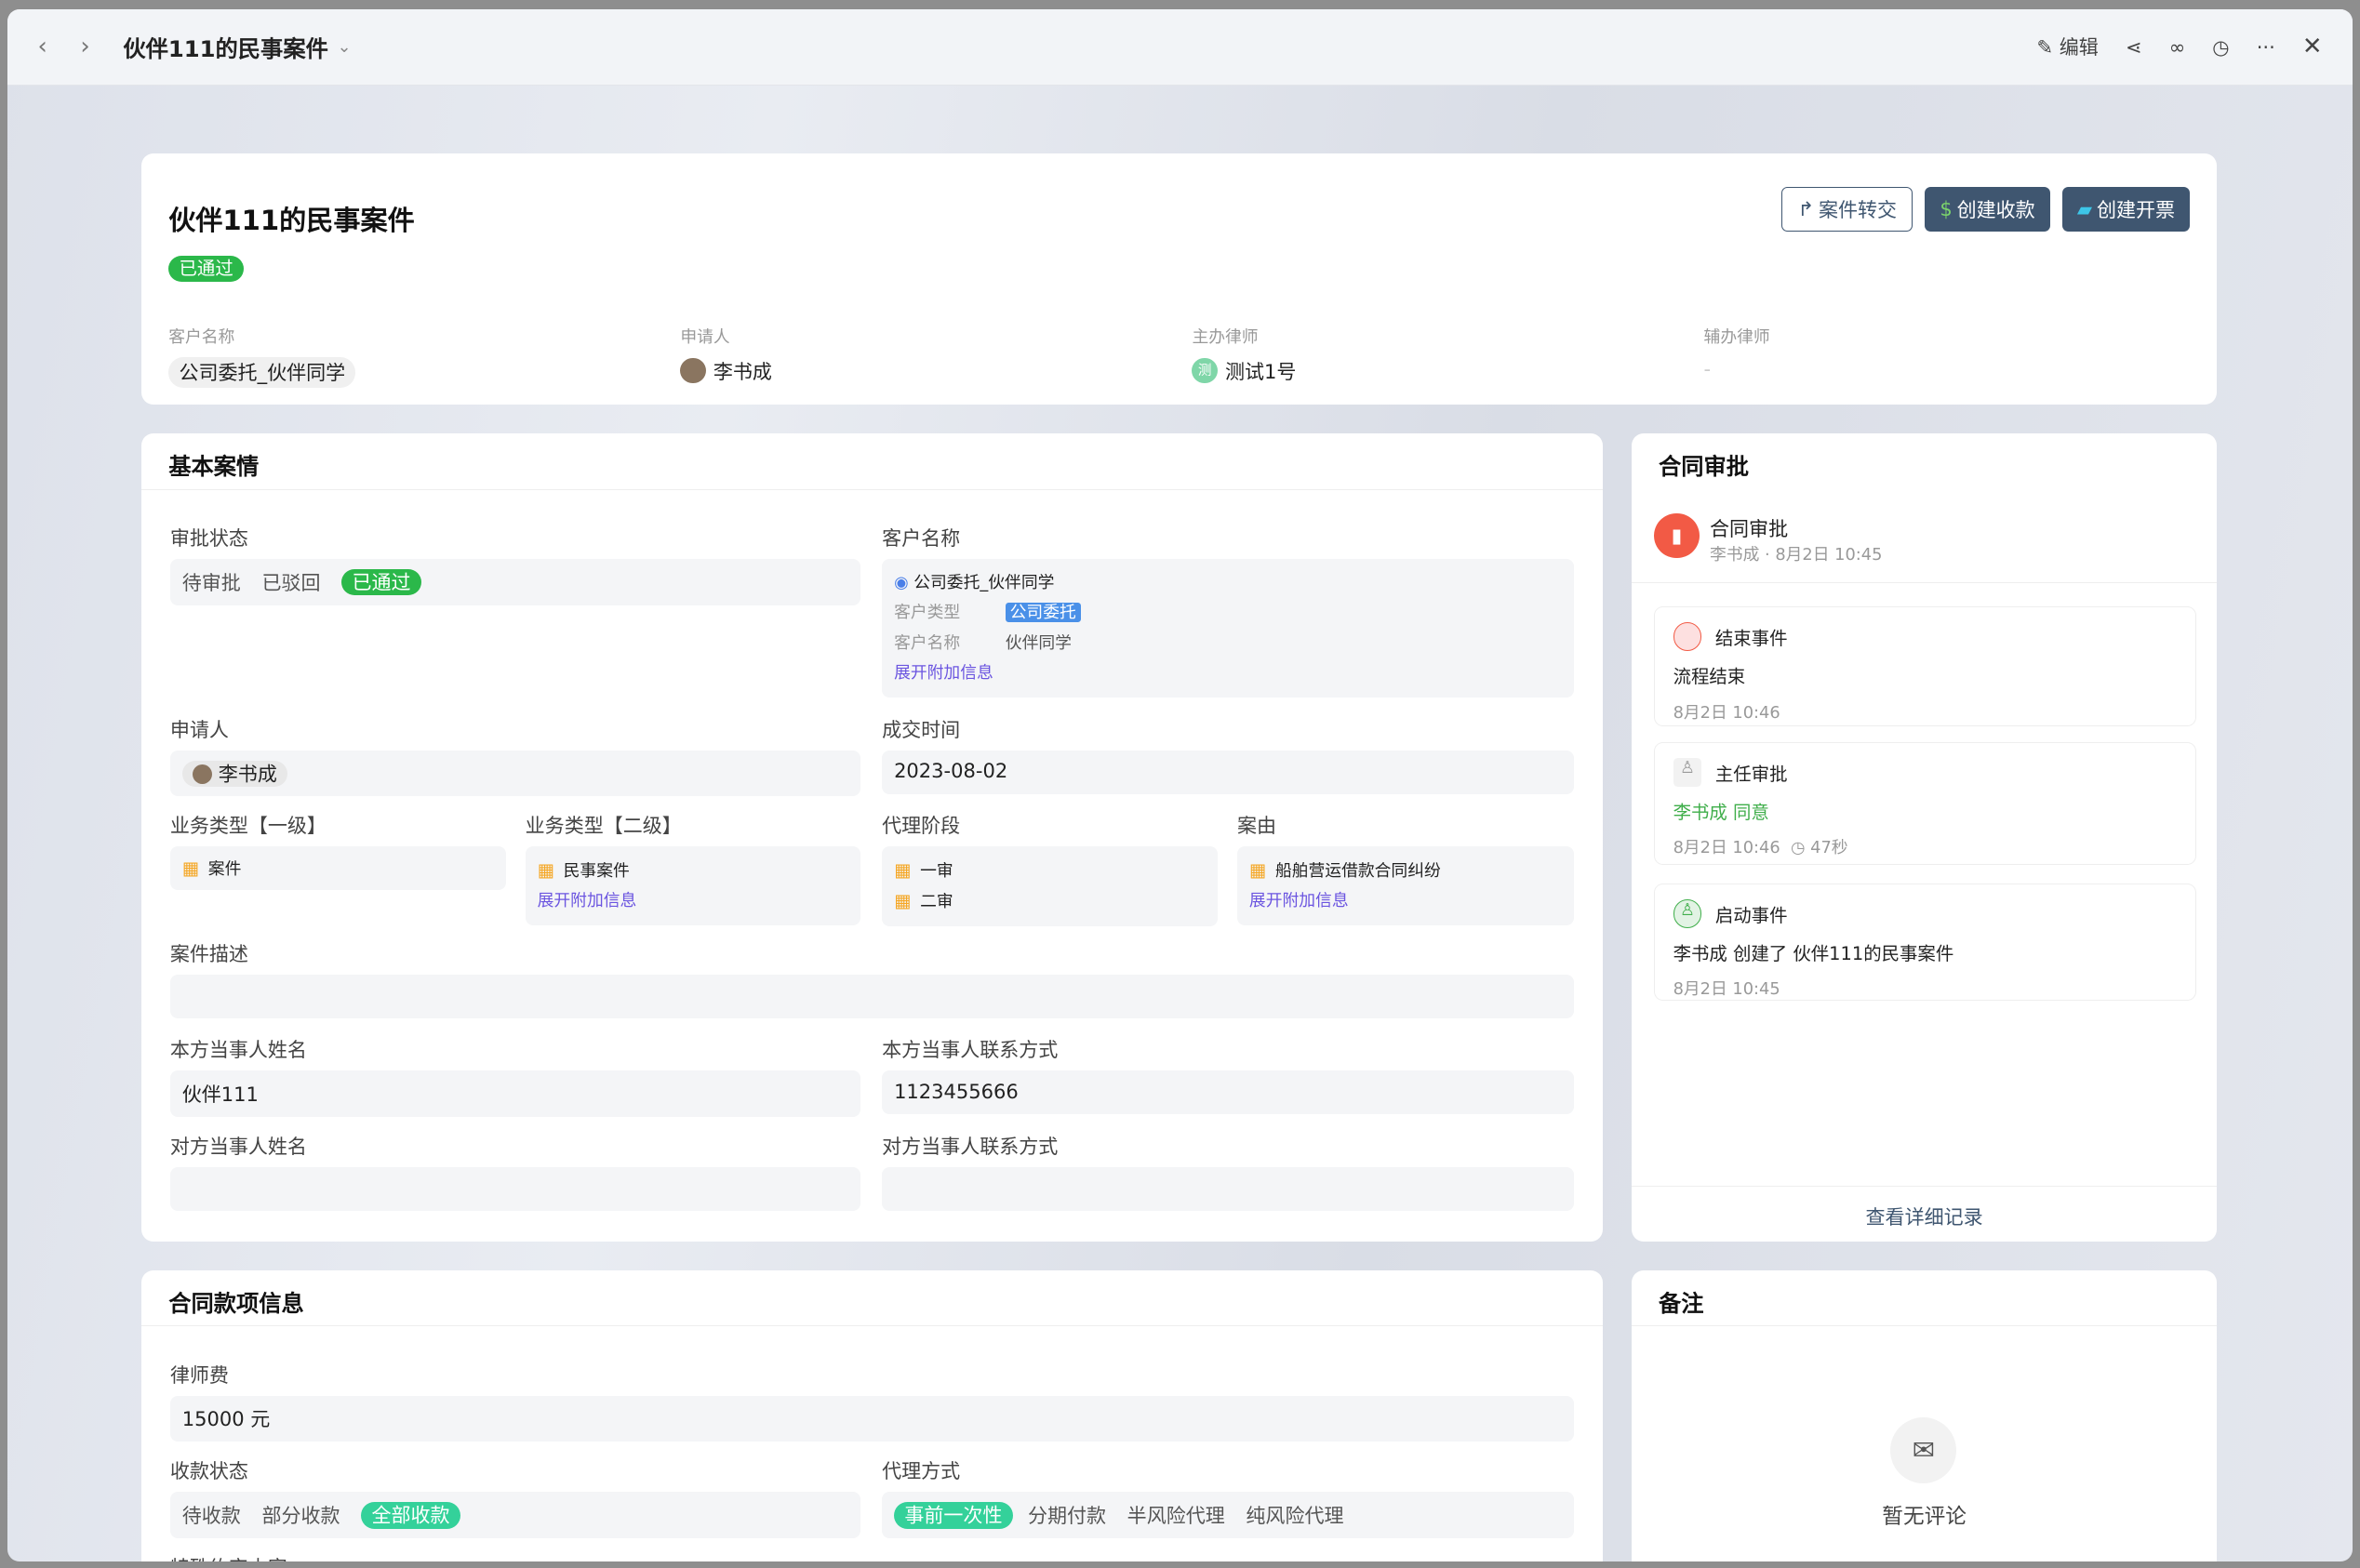 The image size is (2360, 1568). I want to click on lead-lawyer-field: 主办律师测测试1号, so click(1244, 355).